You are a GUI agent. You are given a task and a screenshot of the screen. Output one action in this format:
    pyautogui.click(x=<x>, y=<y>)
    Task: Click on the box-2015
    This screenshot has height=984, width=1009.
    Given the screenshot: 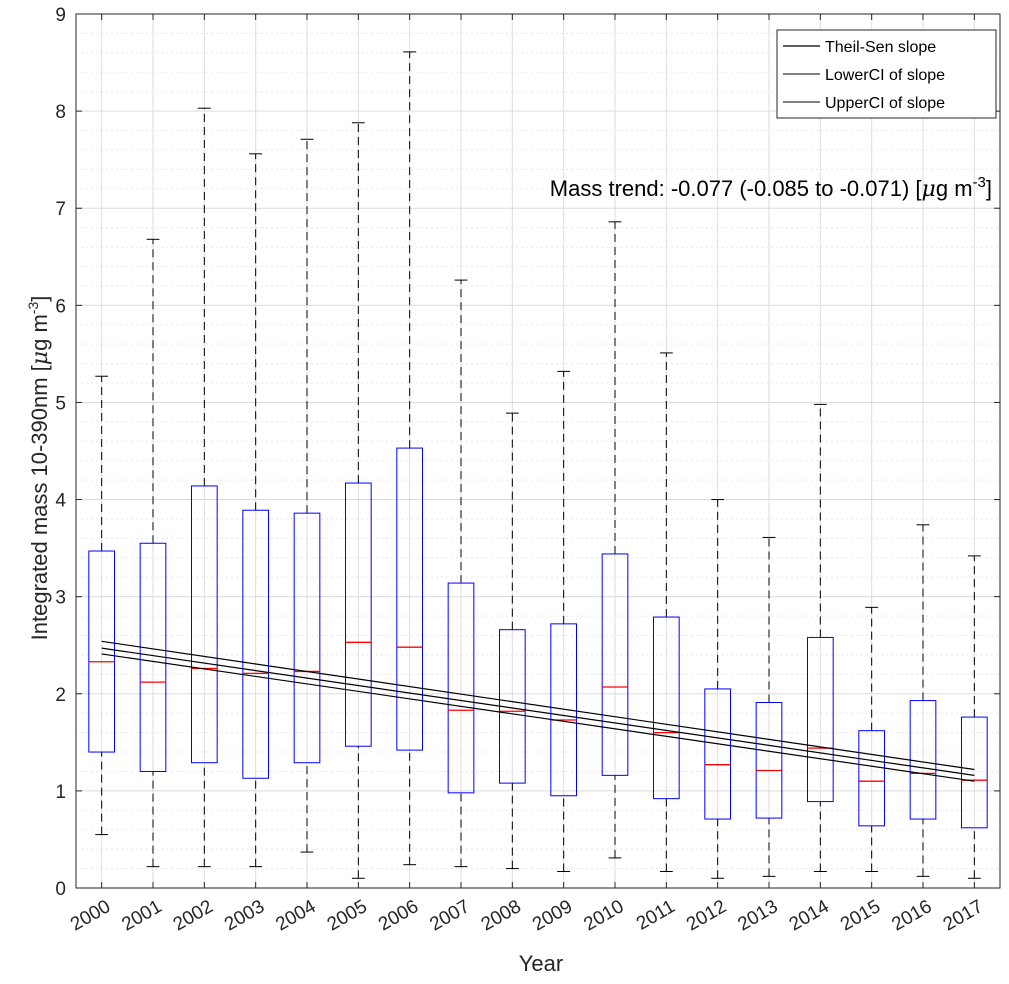 What is the action you would take?
    pyautogui.click(x=871, y=739)
    